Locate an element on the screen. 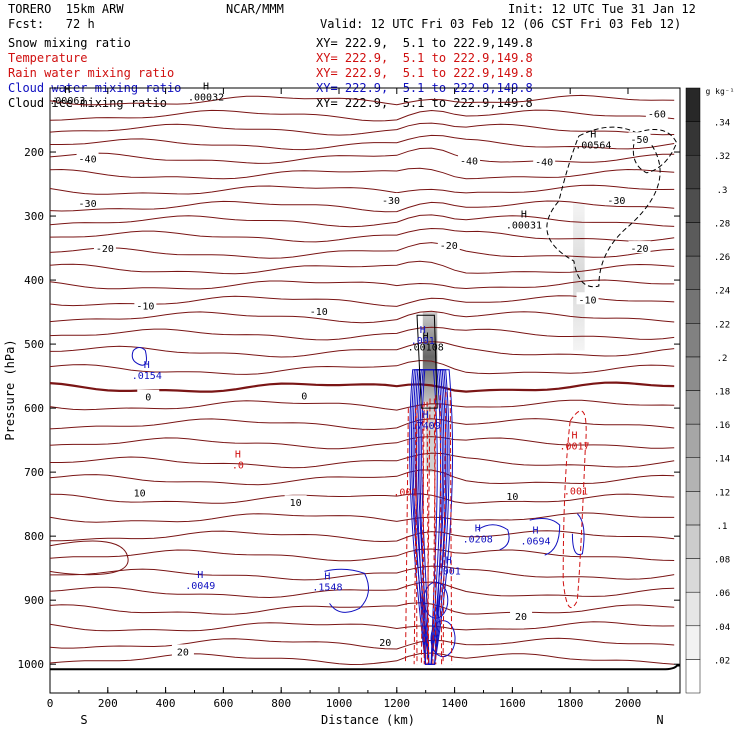  x-tick-label: 1400 is located at coordinates (454, 703).